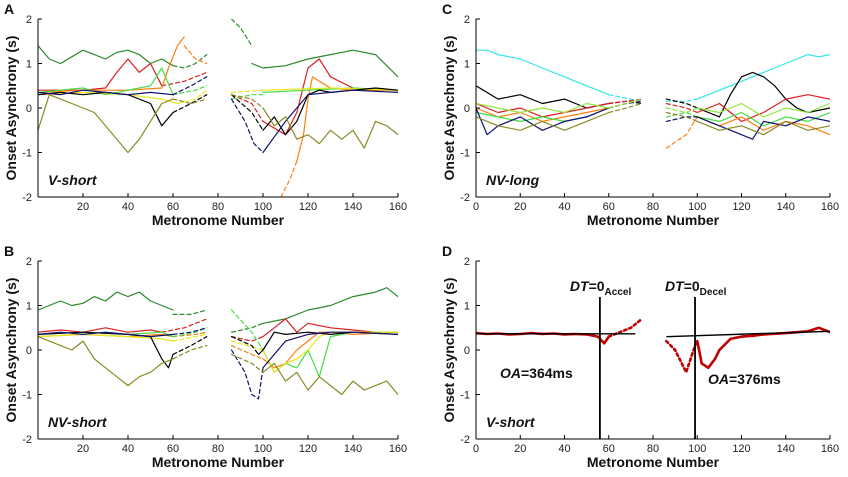 This screenshot has height=477, width=848. What do you see at coordinates (465, 440) in the screenshot?
I see `y-tick-label: -2` at bounding box center [465, 440].